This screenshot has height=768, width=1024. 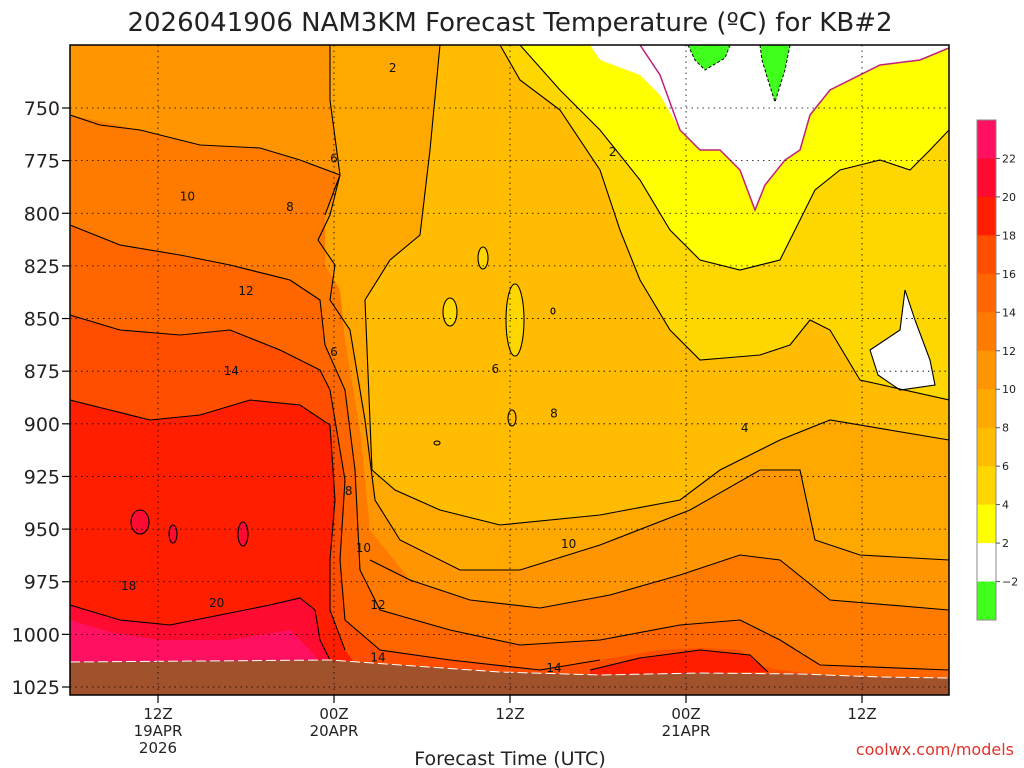 I want to click on y-tick-label: 975, so click(x=42, y=583).